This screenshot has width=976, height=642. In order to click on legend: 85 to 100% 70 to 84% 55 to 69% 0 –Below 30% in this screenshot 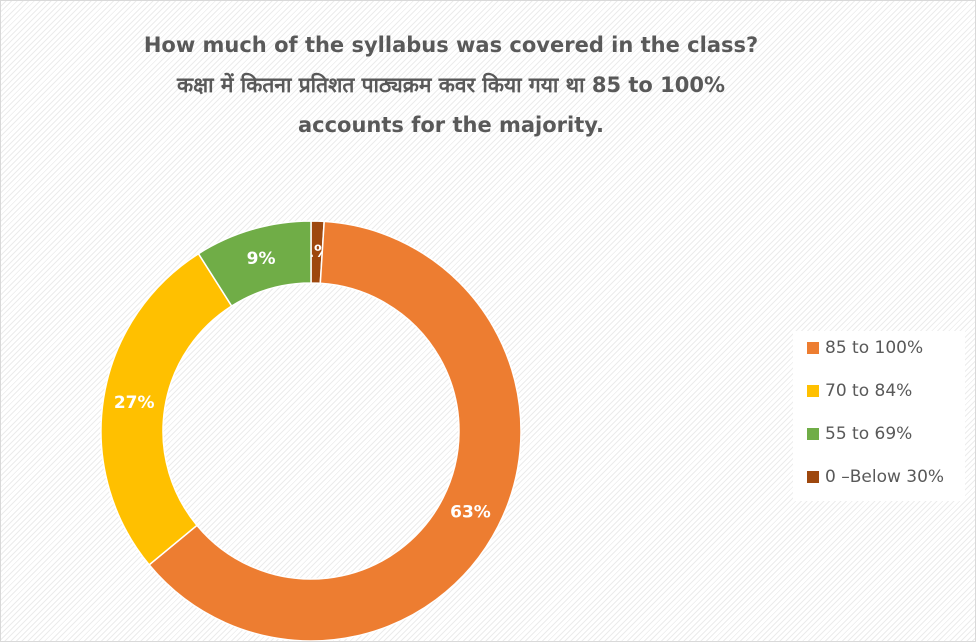, I will do `click(879, 416)`.